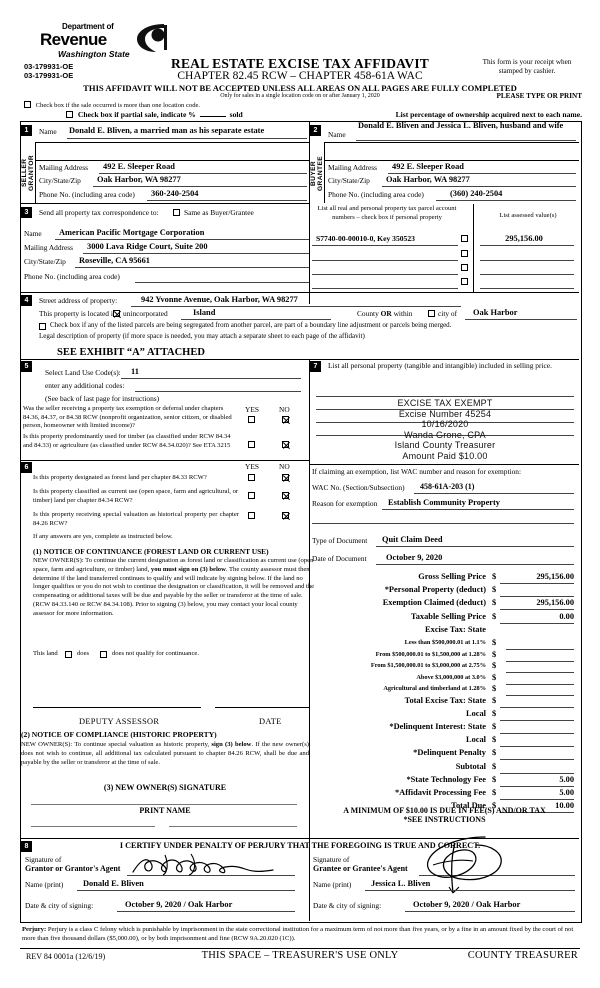 The height and width of the screenshot is (988, 600). I want to click on continuance-prefix: This land, so click(45, 653).